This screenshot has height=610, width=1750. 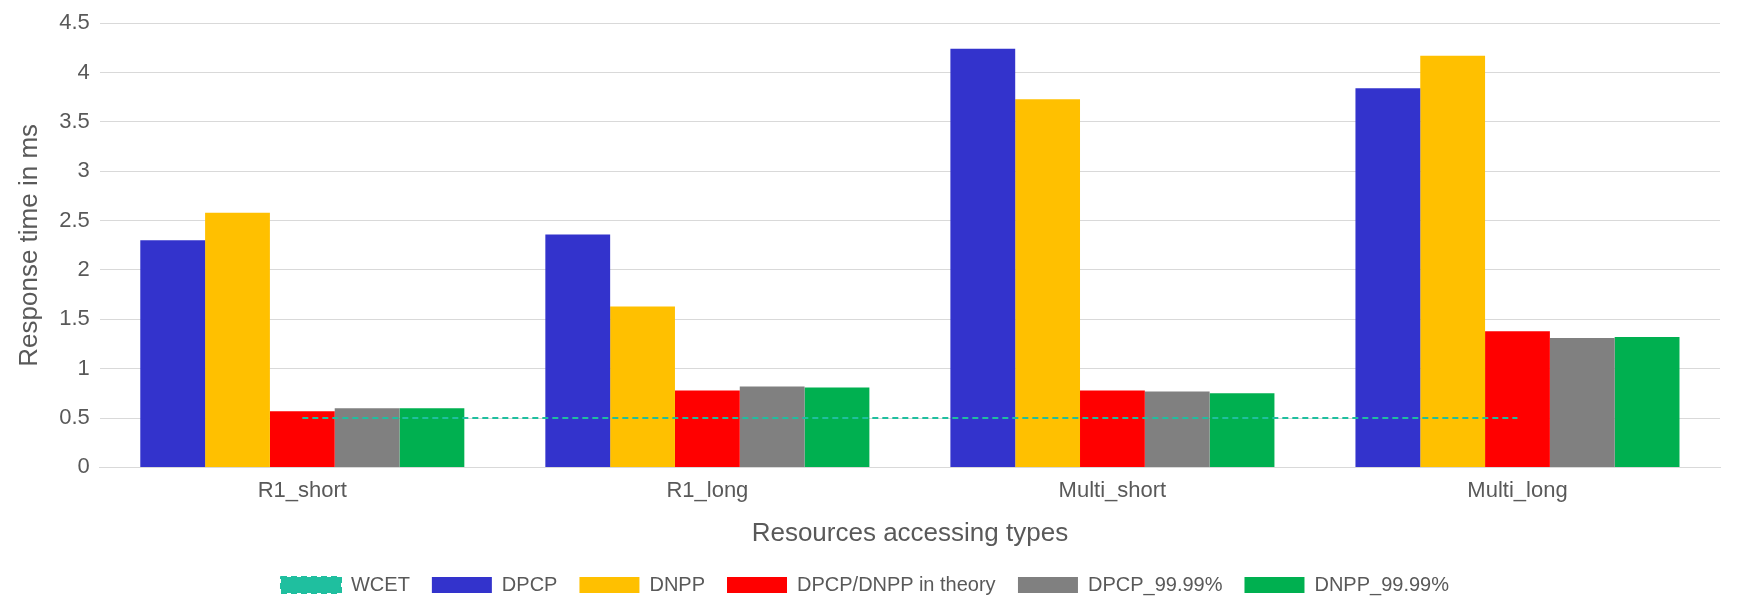 I want to click on legend-label: DPCP, so click(x=529, y=583).